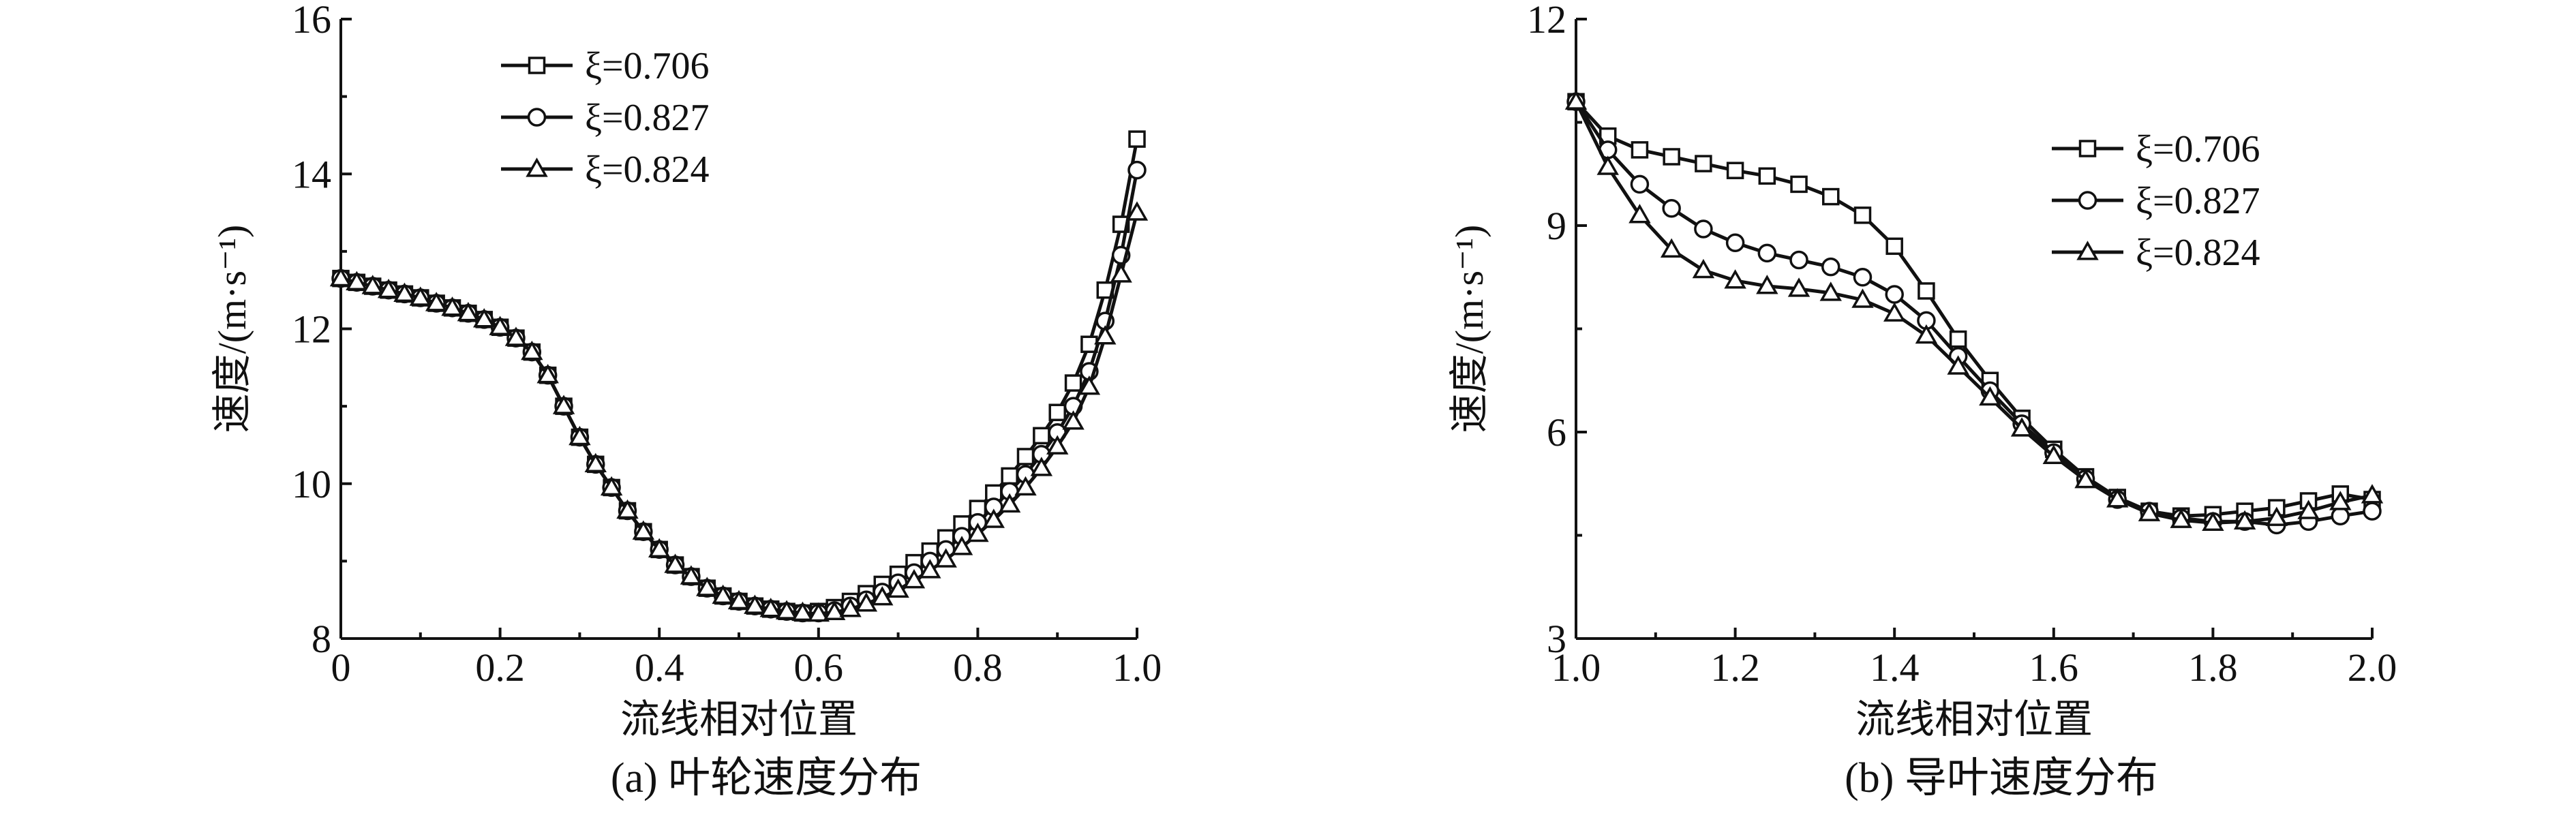 This screenshot has width=2576, height=813. I want to click on x-tick-label: 1.6, so click(2054, 668).